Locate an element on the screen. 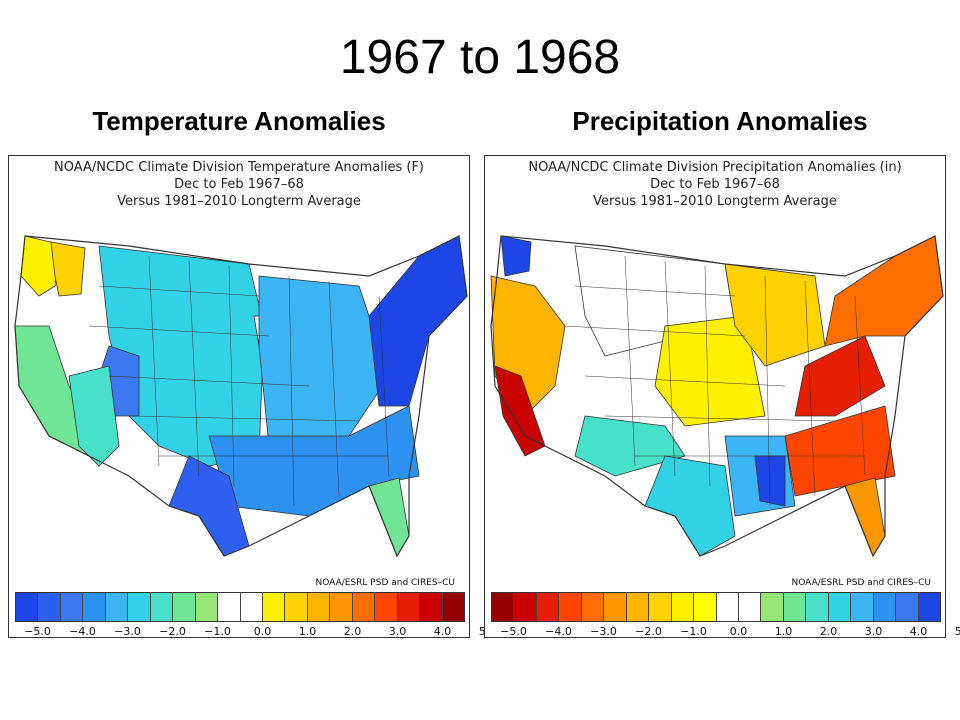 Image resolution: width=960 pixels, height=720 pixels. region-south-plains is located at coordinates (630, 446).